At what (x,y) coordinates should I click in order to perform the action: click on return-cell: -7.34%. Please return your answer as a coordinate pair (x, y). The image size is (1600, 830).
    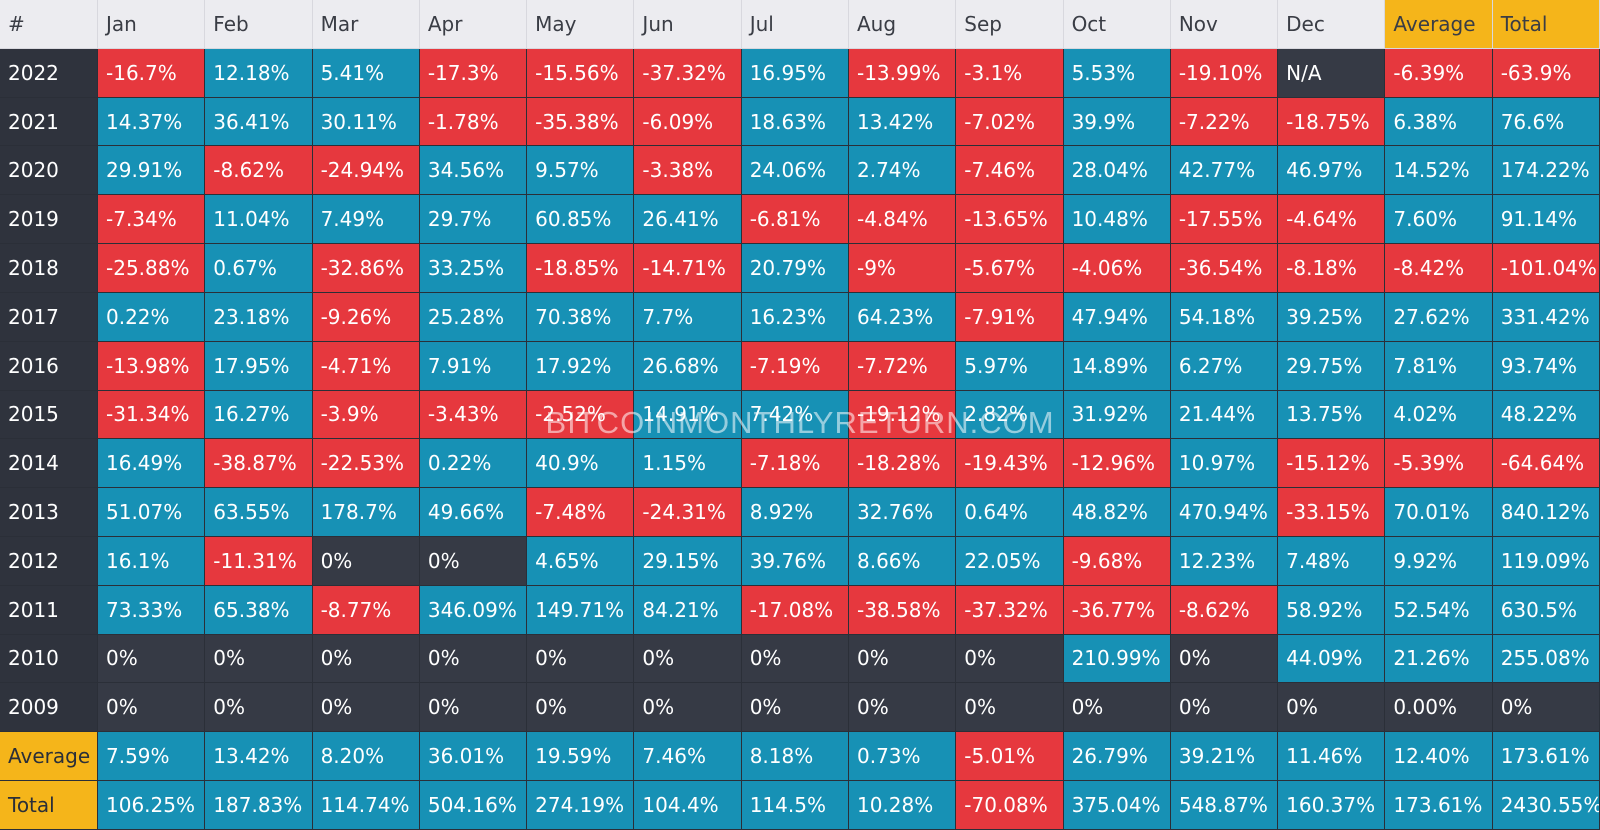
    Looking at the image, I should click on (152, 220).